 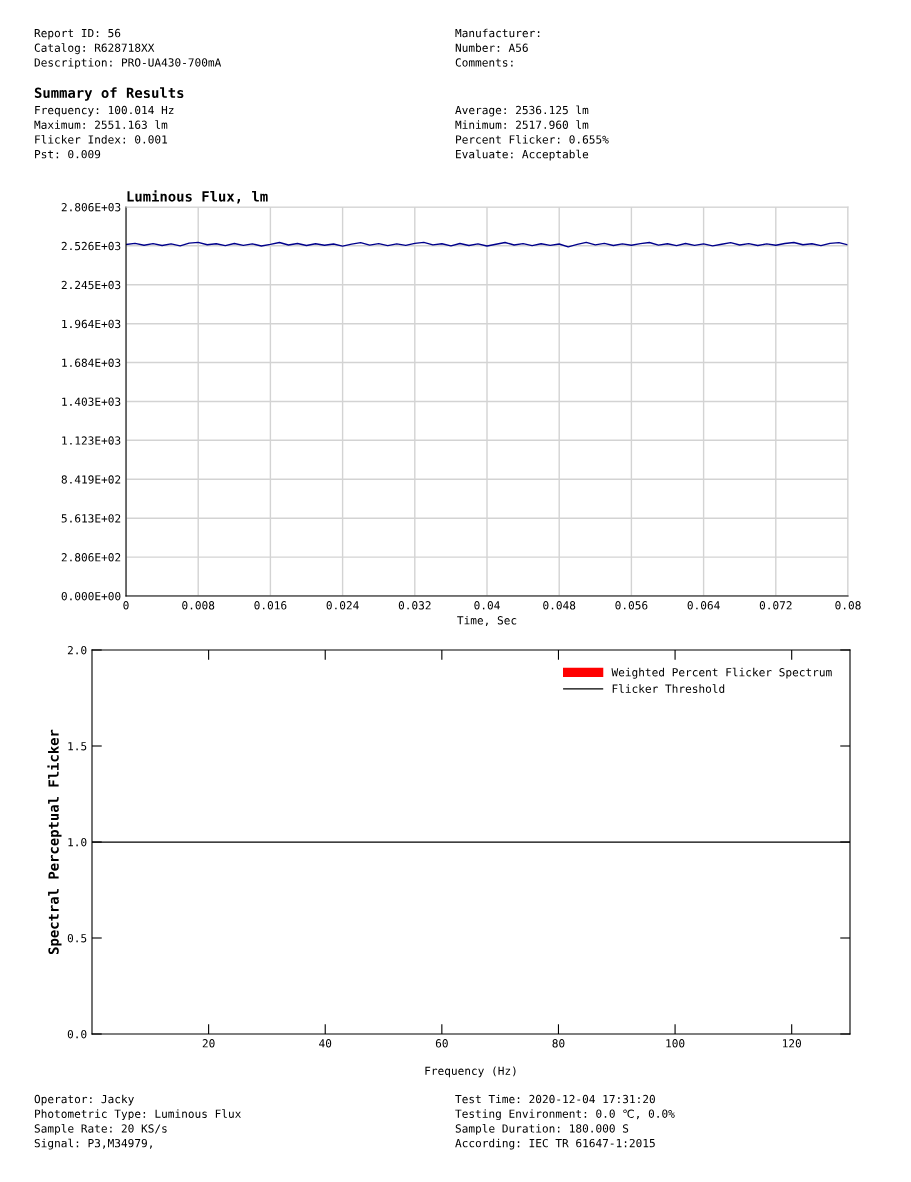 I want to click on text: Number: A56, so click(x=491, y=47).